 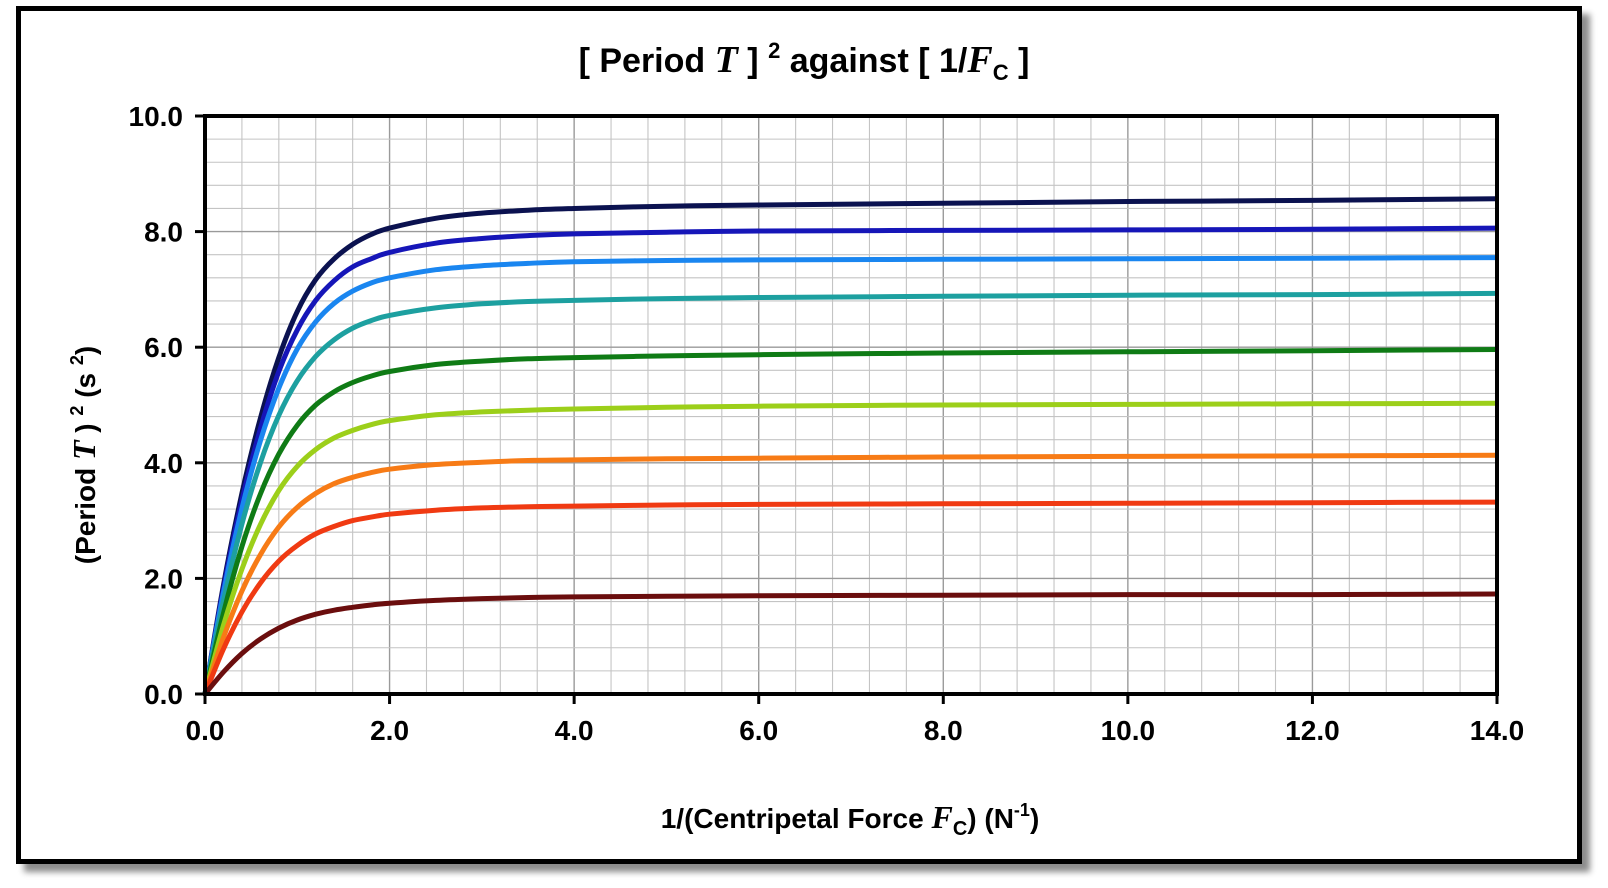 I want to click on y-tick-label: 2.0, so click(x=163, y=578).